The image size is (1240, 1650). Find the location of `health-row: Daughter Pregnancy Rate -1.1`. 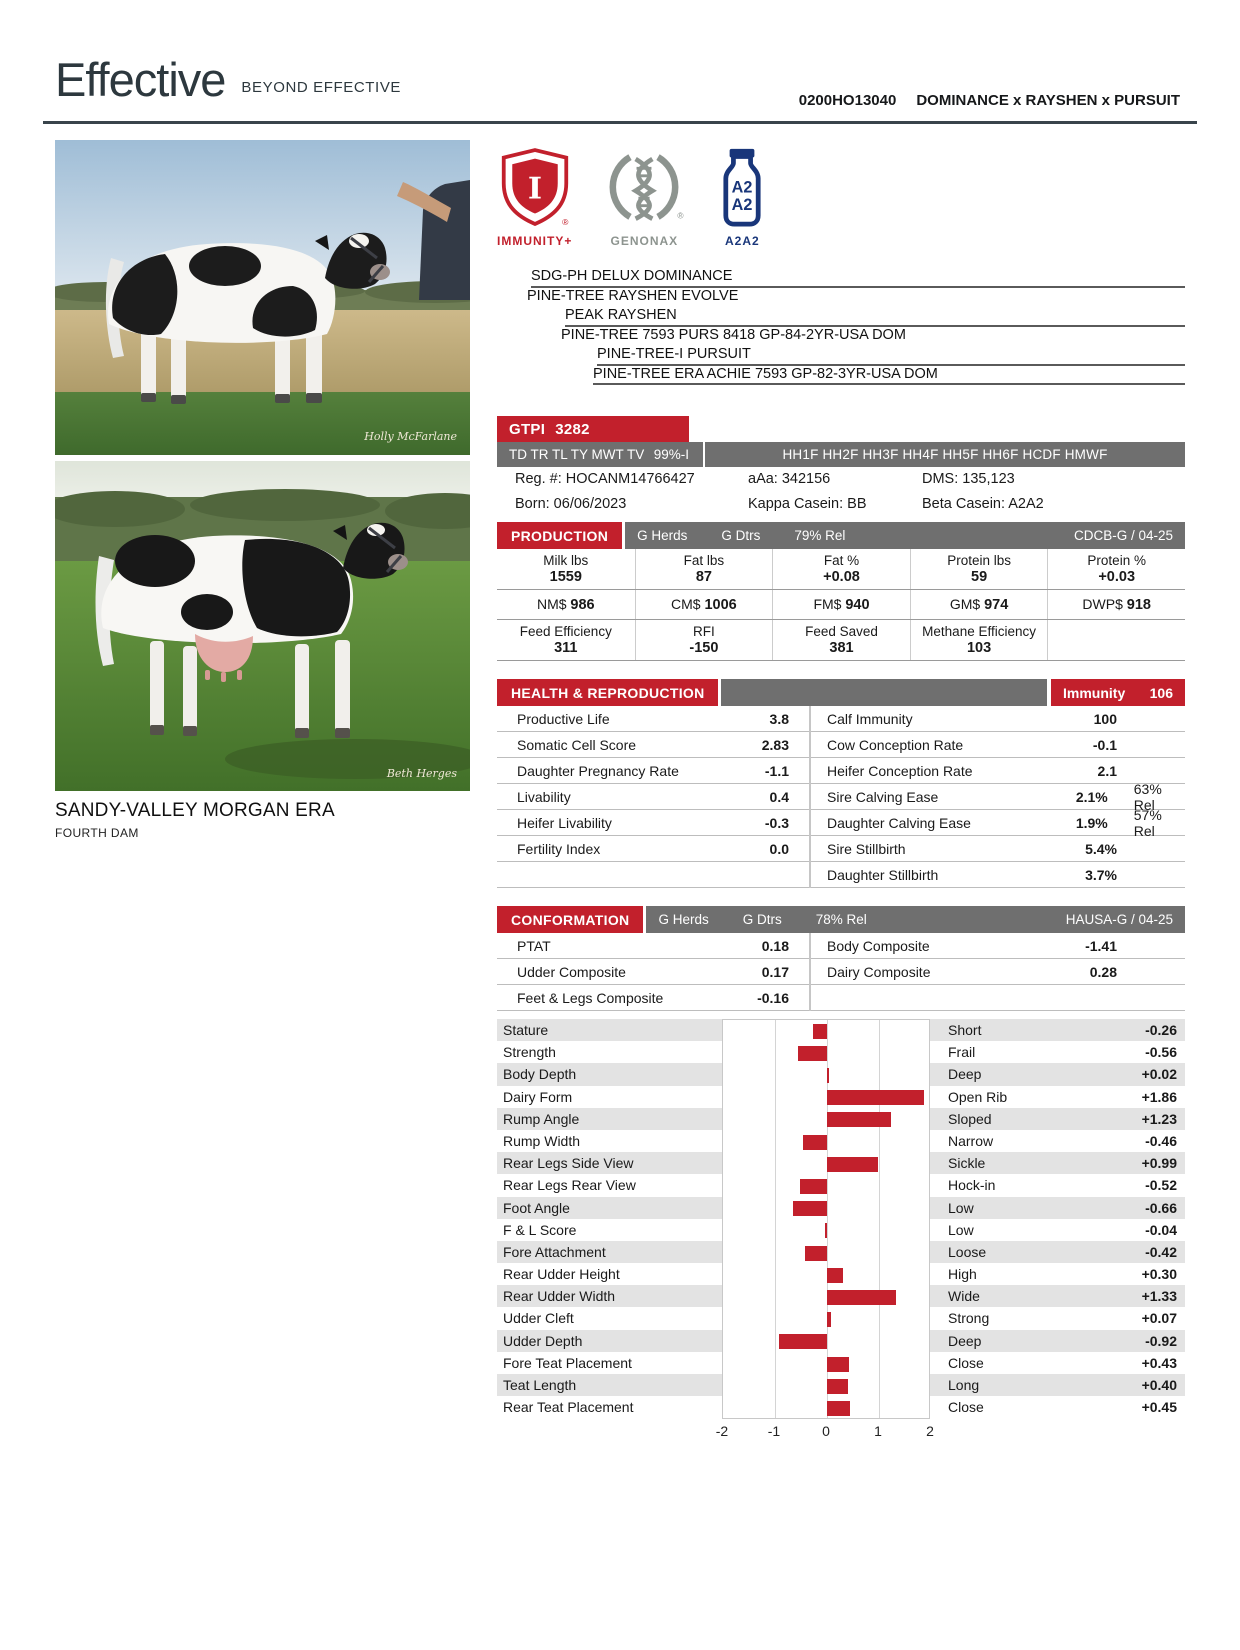

health-row: Daughter Pregnancy Rate -1.1 is located at coordinates (653, 771).